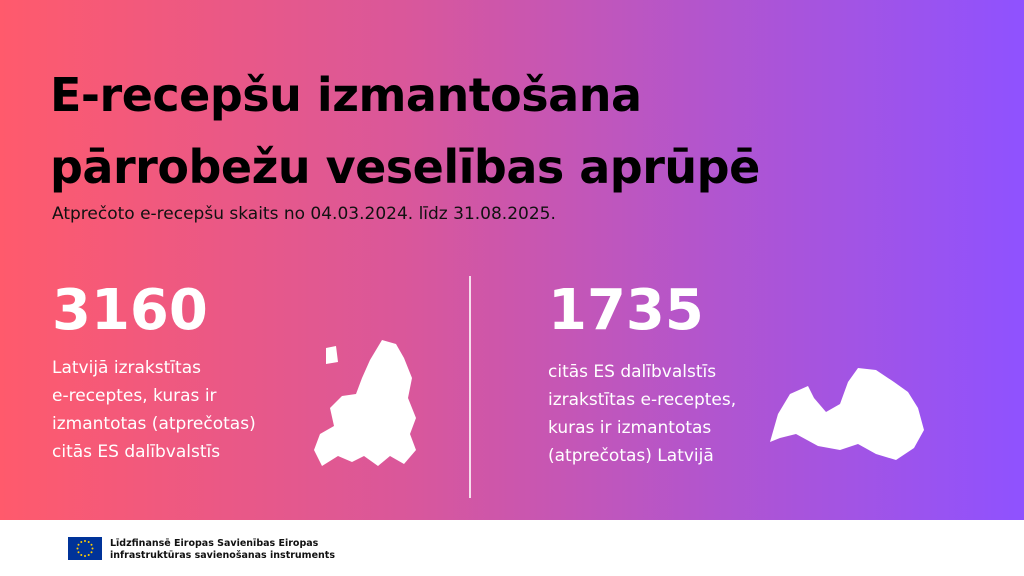 The height and width of the screenshot is (576, 1024). What do you see at coordinates (130, 310) in the screenshot?
I see `stat-value: 3160` at bounding box center [130, 310].